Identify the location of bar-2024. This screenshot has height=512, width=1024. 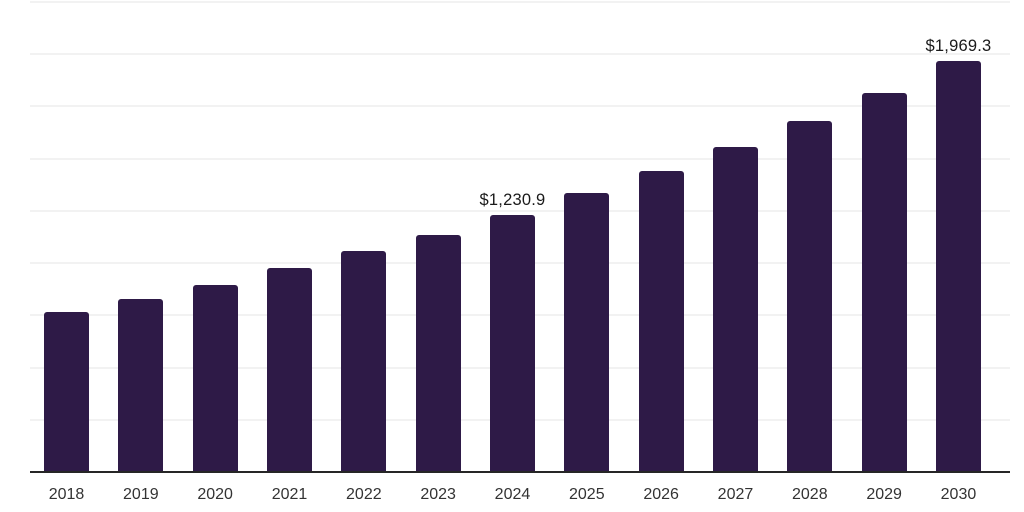
(512, 343).